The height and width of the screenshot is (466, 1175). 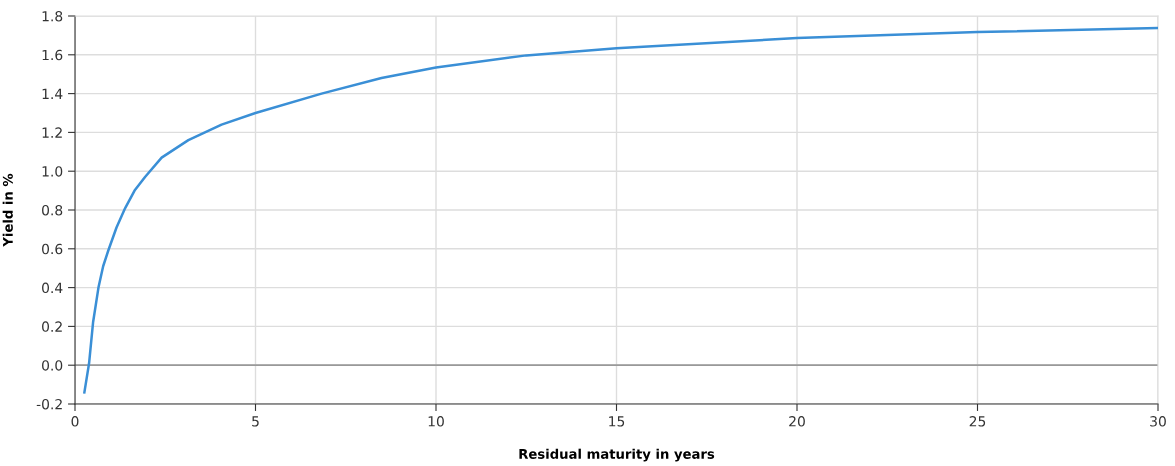 What do you see at coordinates (1158, 421) in the screenshot?
I see `x-tick-label: 30` at bounding box center [1158, 421].